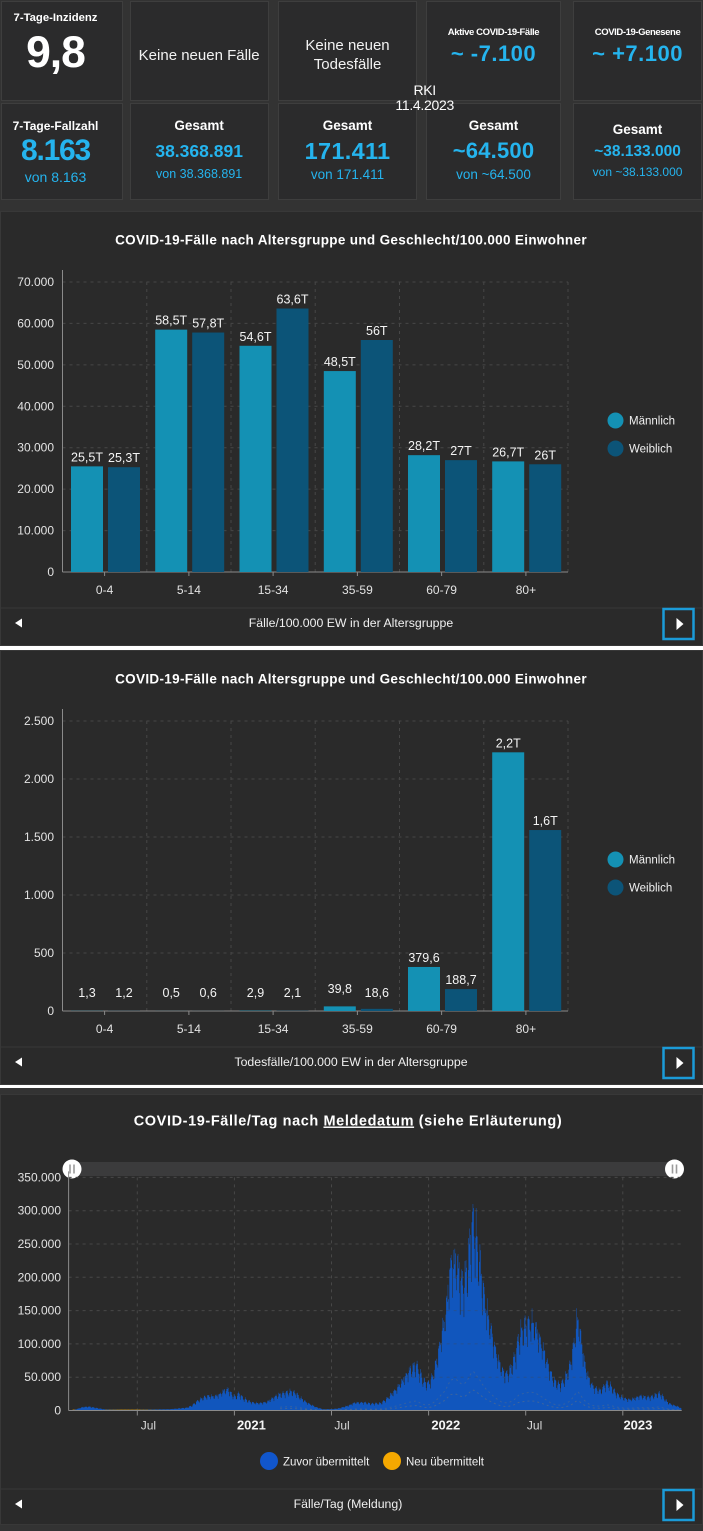 The image size is (703, 1531). What do you see at coordinates (445, 1425) in the screenshot?
I see `svg-text: 2022` at bounding box center [445, 1425].